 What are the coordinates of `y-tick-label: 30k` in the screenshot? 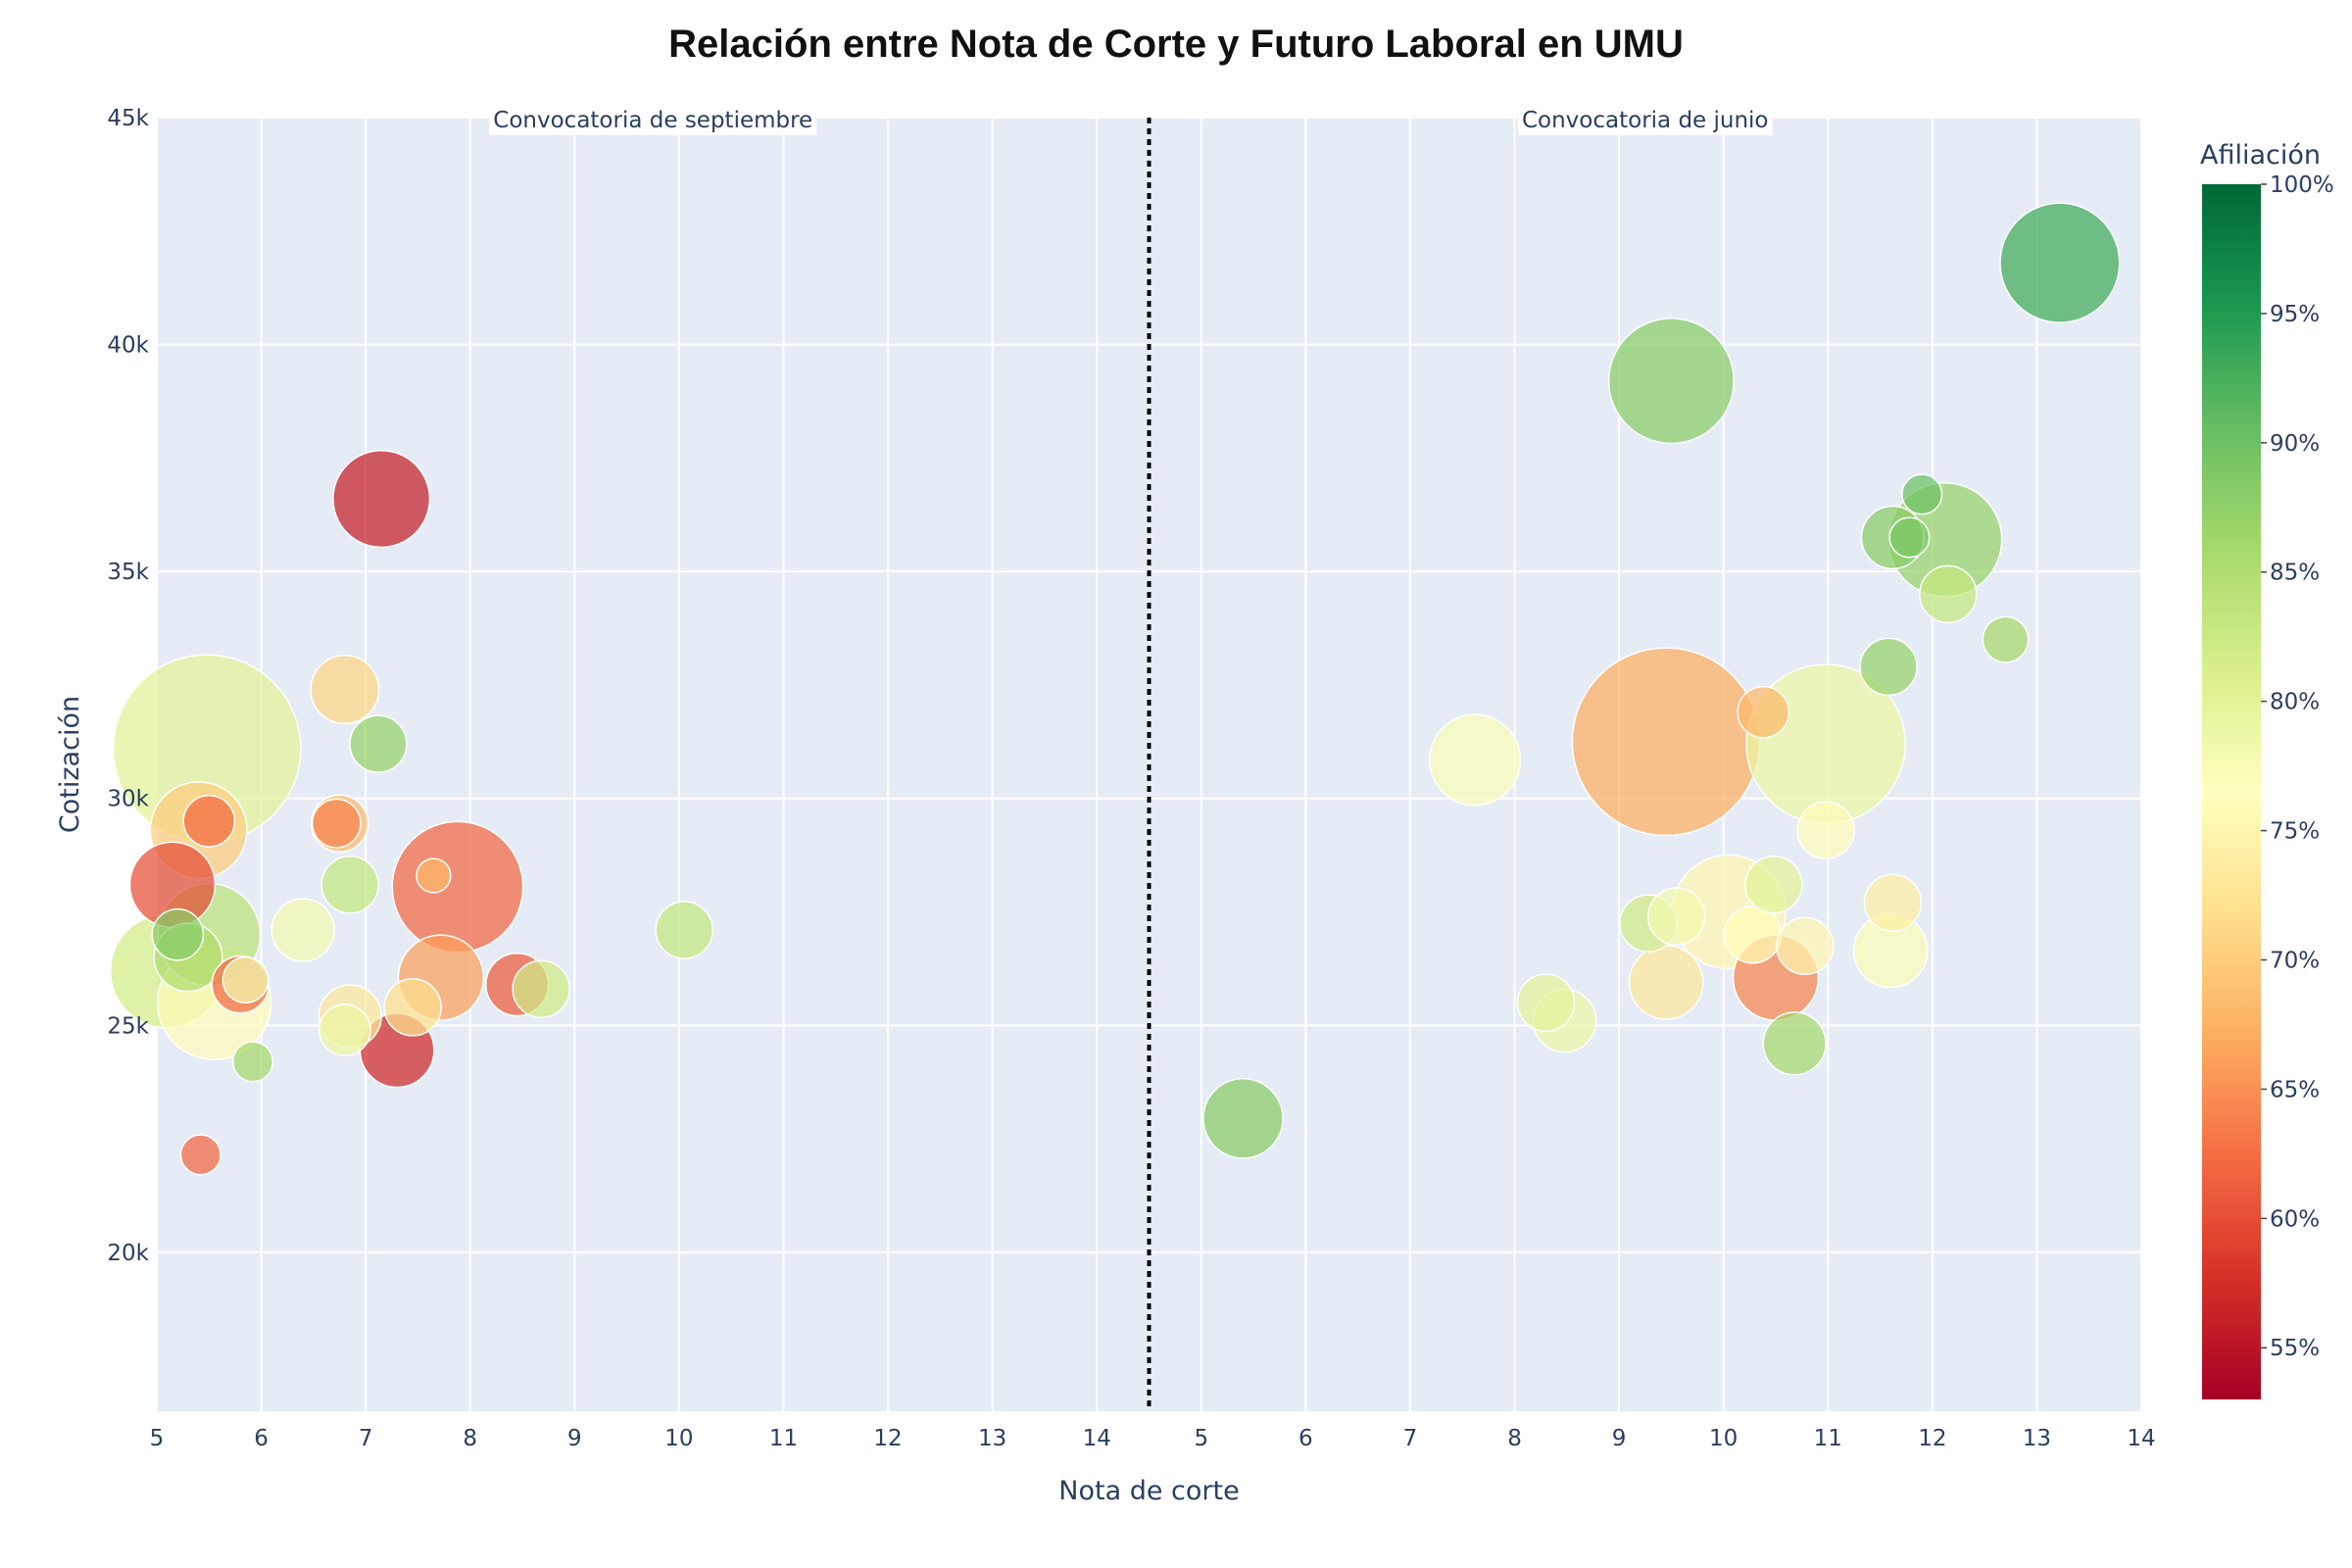 It's located at (128, 799).